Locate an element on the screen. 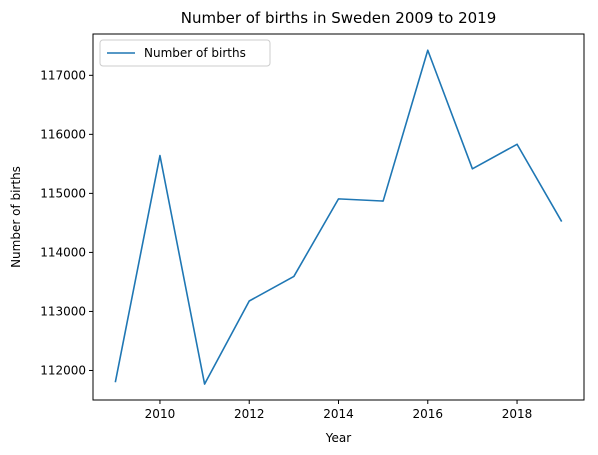  legend-label: Number of births is located at coordinates (195, 53).